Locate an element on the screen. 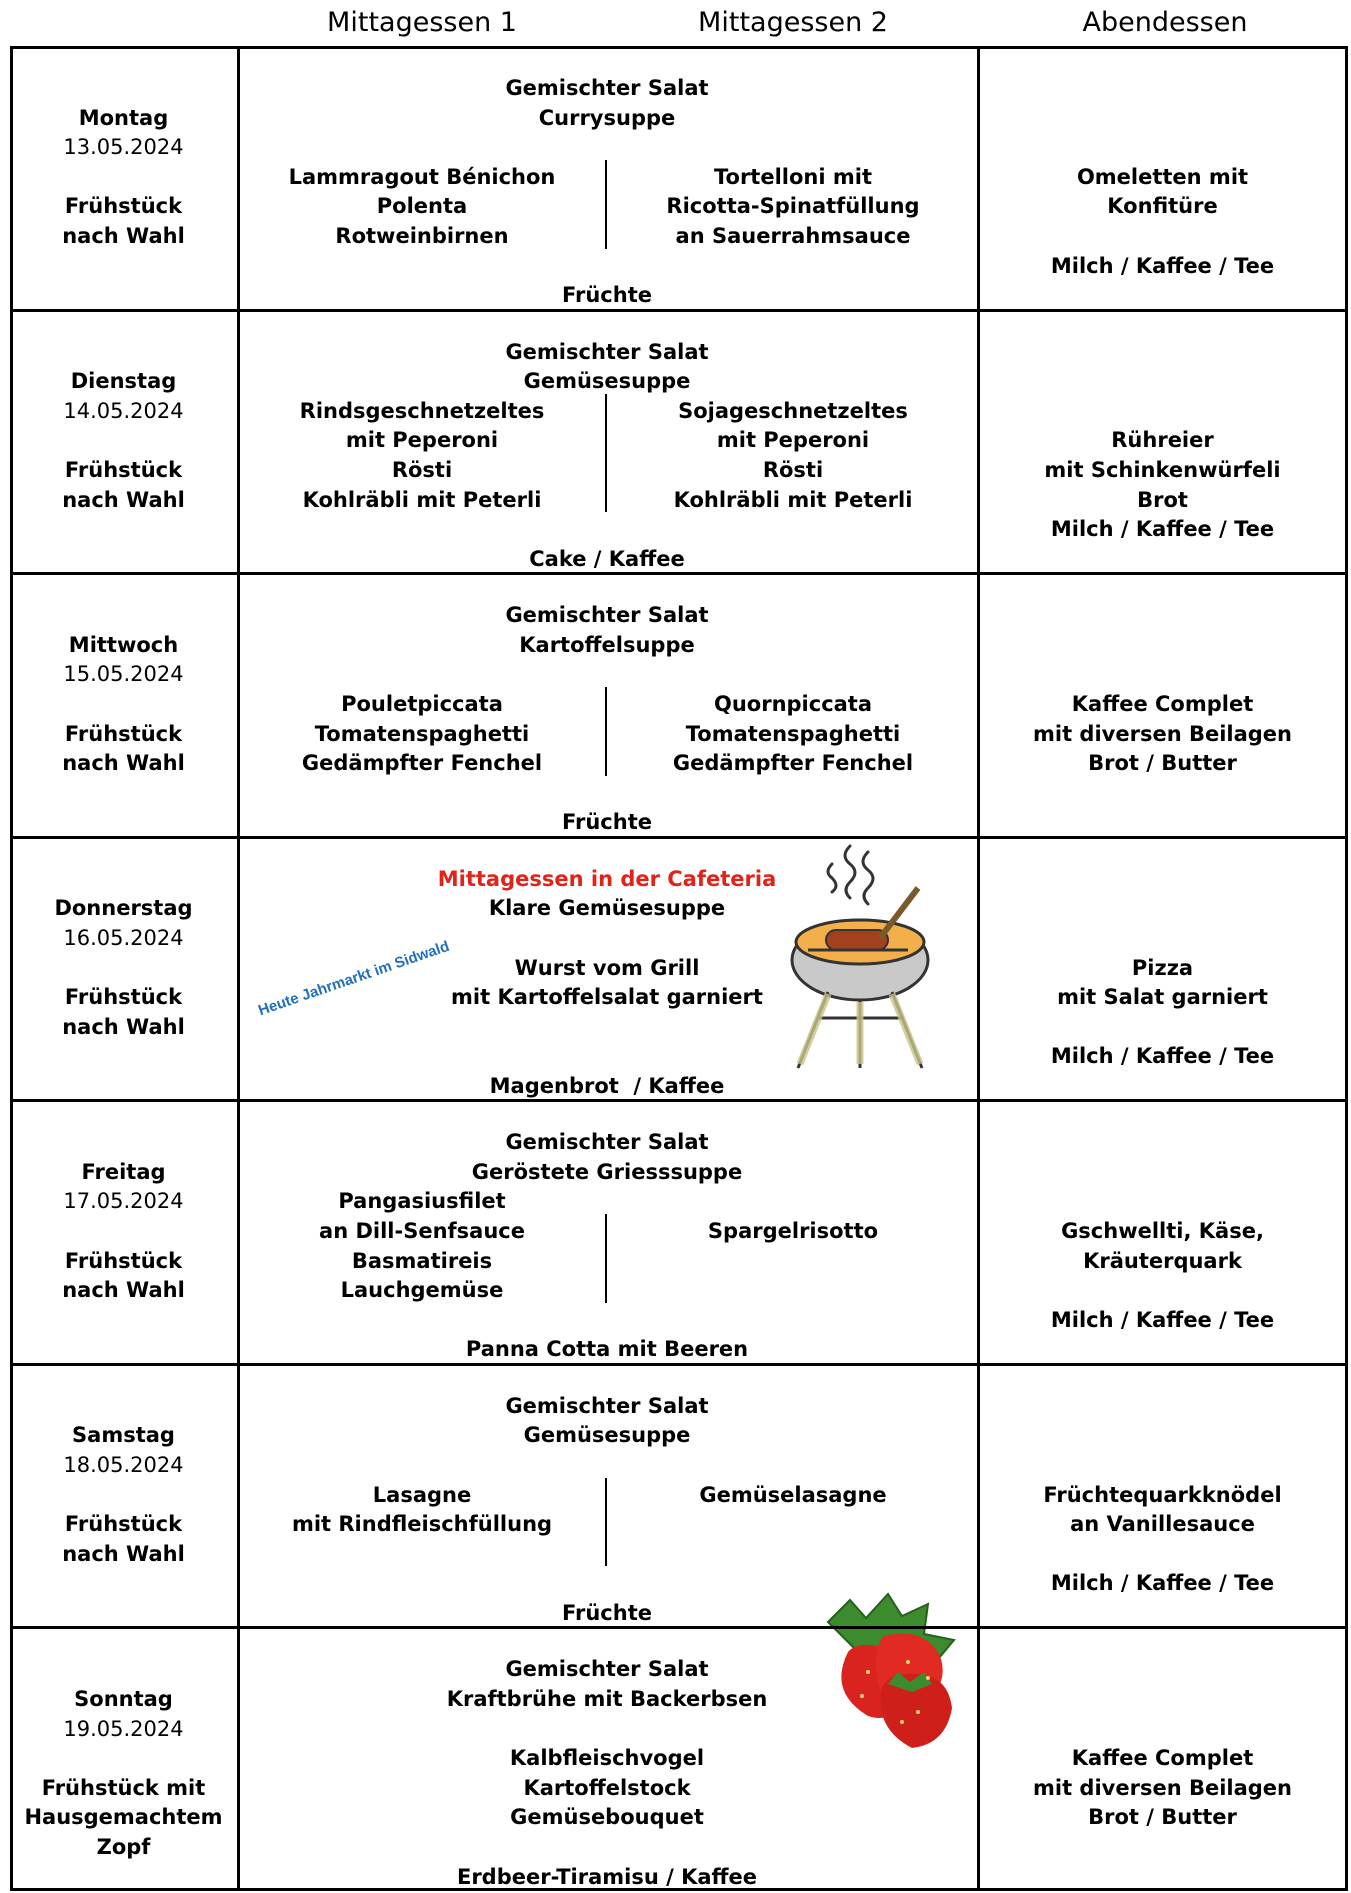  dinner: Gschwellti, Käse, is located at coordinates (1162, 1231).